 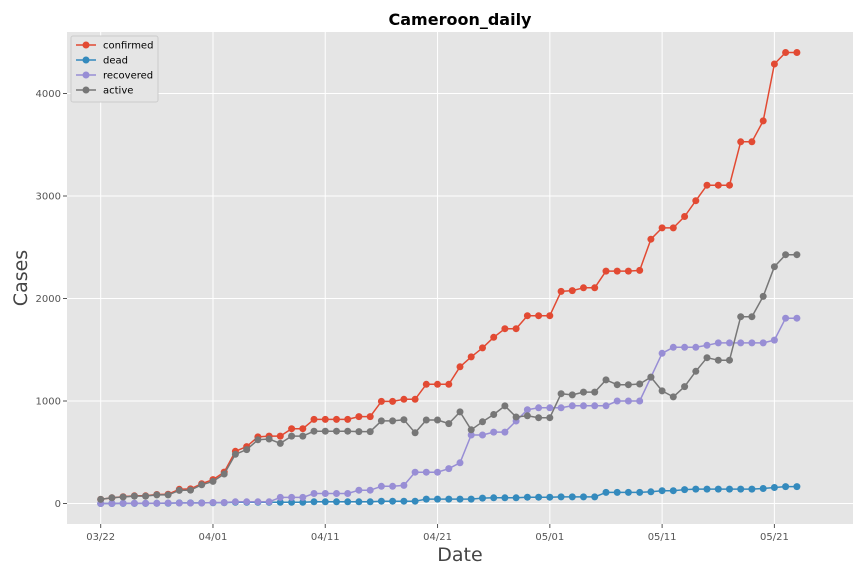 I want to click on legend: confirmed dead recovered active, so click(x=114, y=69).